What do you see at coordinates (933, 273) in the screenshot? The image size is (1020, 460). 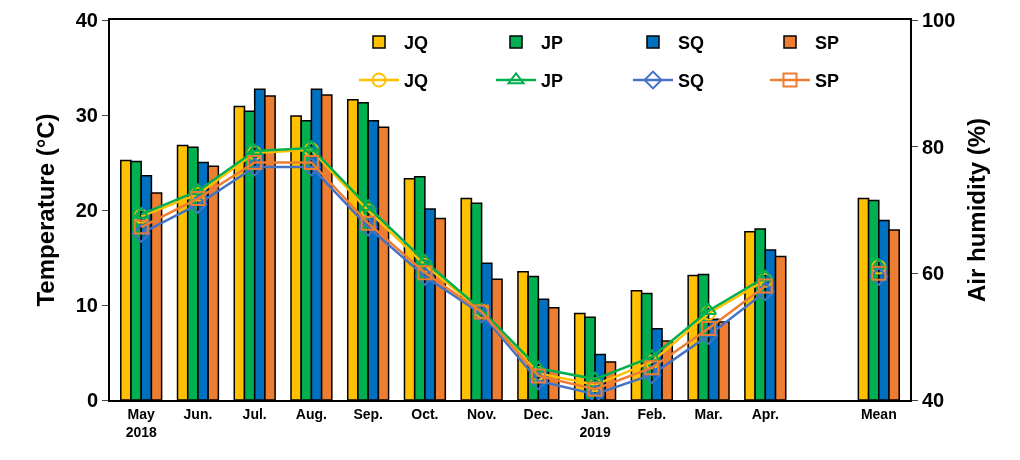 I see `y2-tick-label: 60` at bounding box center [933, 273].